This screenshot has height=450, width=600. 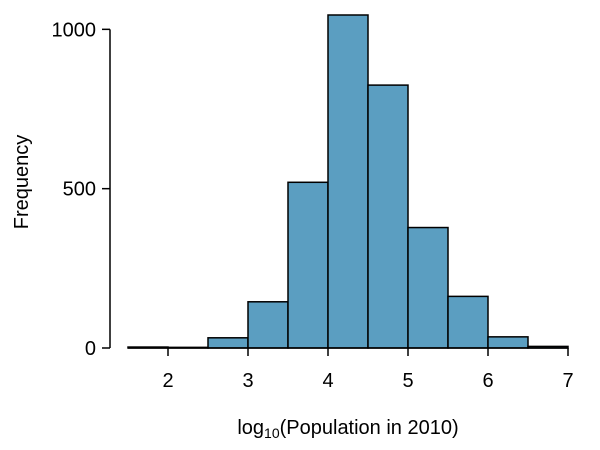 I want to click on y-axis-title: Frequency, so click(x=22, y=182).